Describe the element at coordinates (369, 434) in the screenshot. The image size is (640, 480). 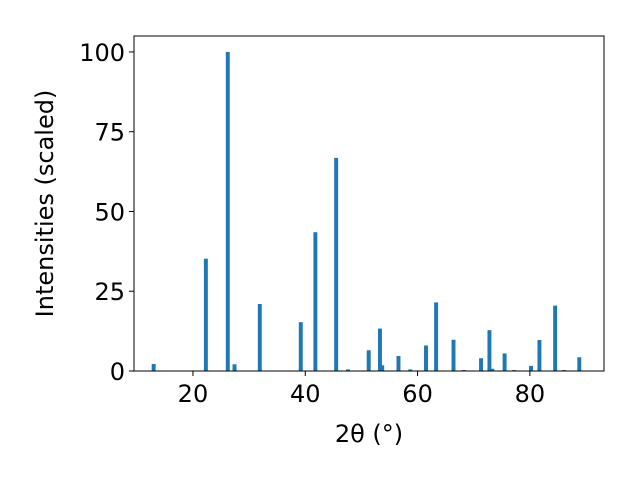
I see `x-axis-label: 2θ (°)` at that location.